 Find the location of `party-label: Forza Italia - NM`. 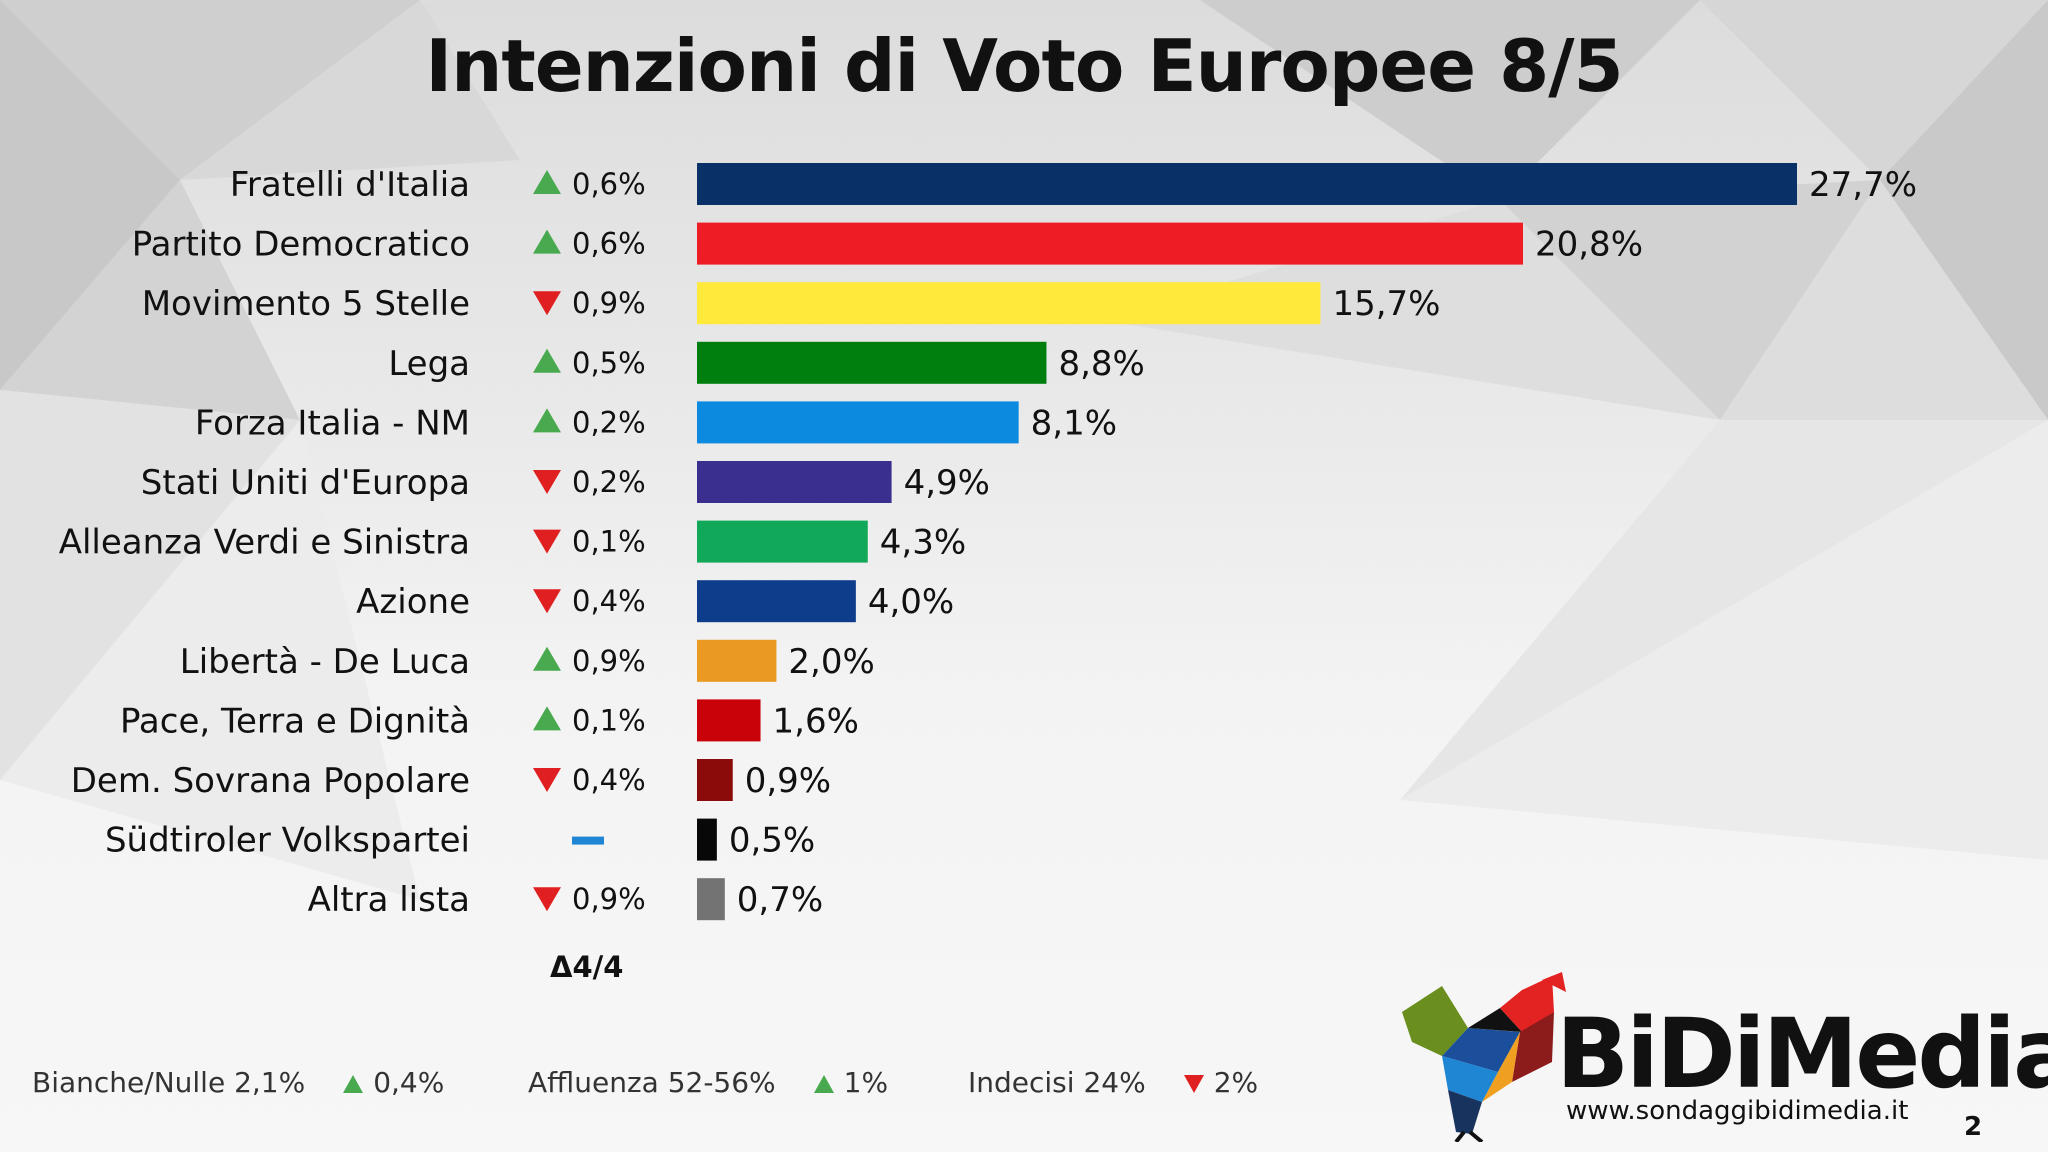

party-label: Forza Italia - NM is located at coordinates (332, 423).